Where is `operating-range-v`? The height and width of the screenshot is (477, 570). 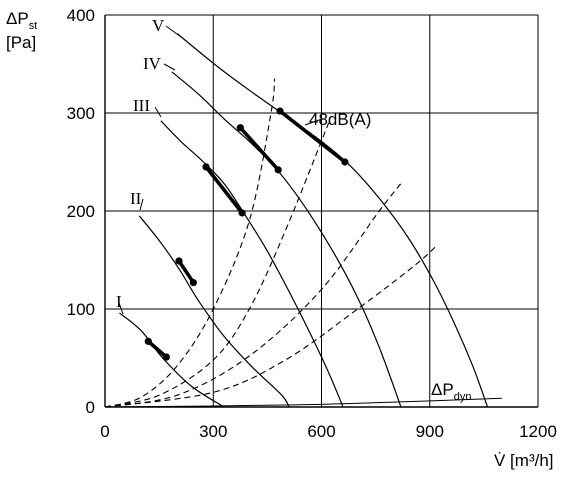 operating-range-v is located at coordinates (312, 136).